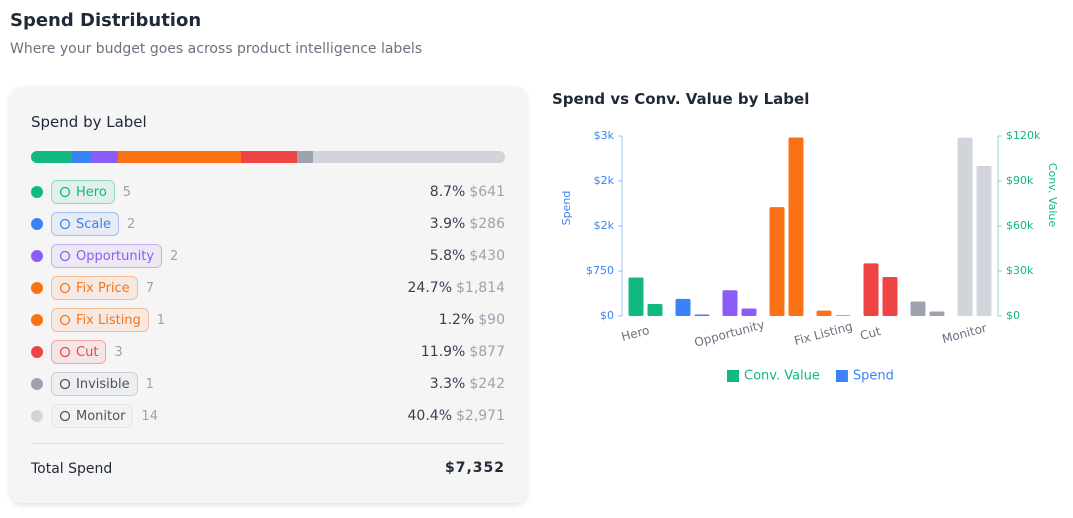  Describe the element at coordinates (161, 320) in the screenshot. I see `label-count: 1` at that location.